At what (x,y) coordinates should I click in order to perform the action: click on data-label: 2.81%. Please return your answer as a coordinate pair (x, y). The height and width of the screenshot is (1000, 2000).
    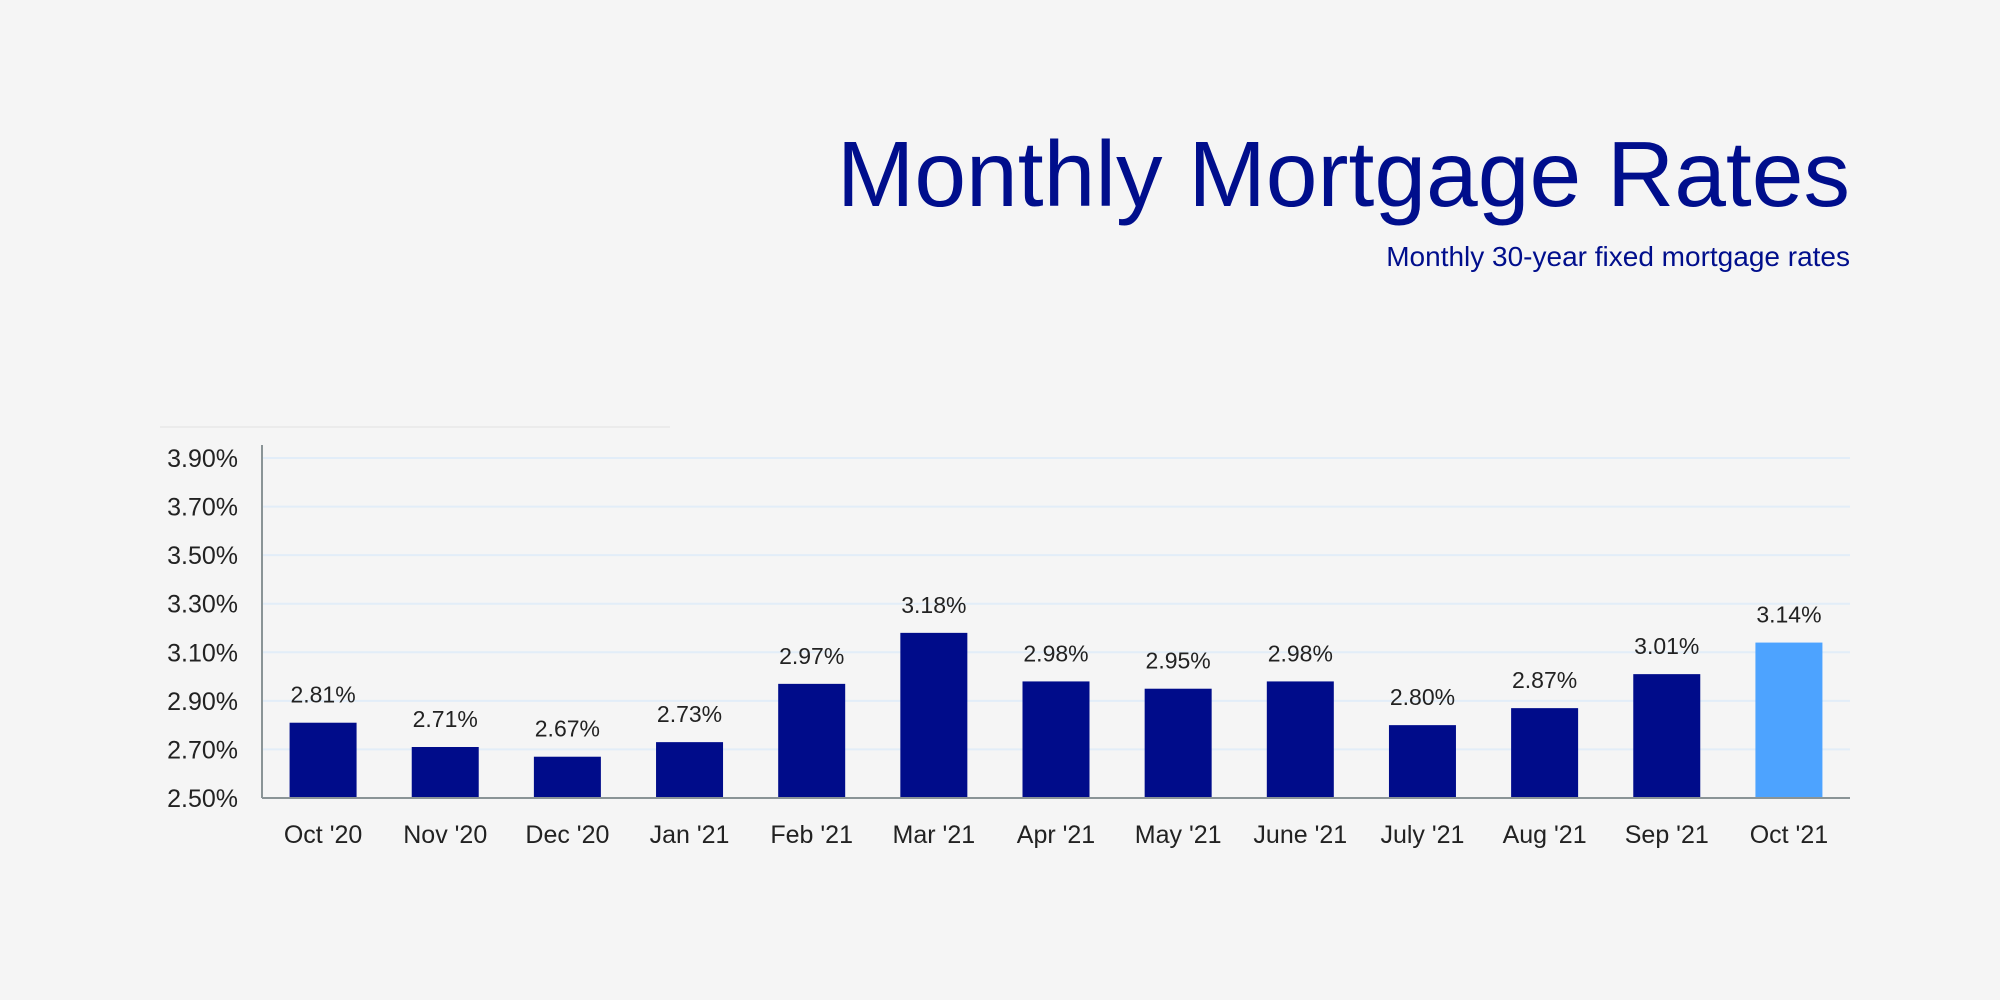
    Looking at the image, I should click on (322, 695).